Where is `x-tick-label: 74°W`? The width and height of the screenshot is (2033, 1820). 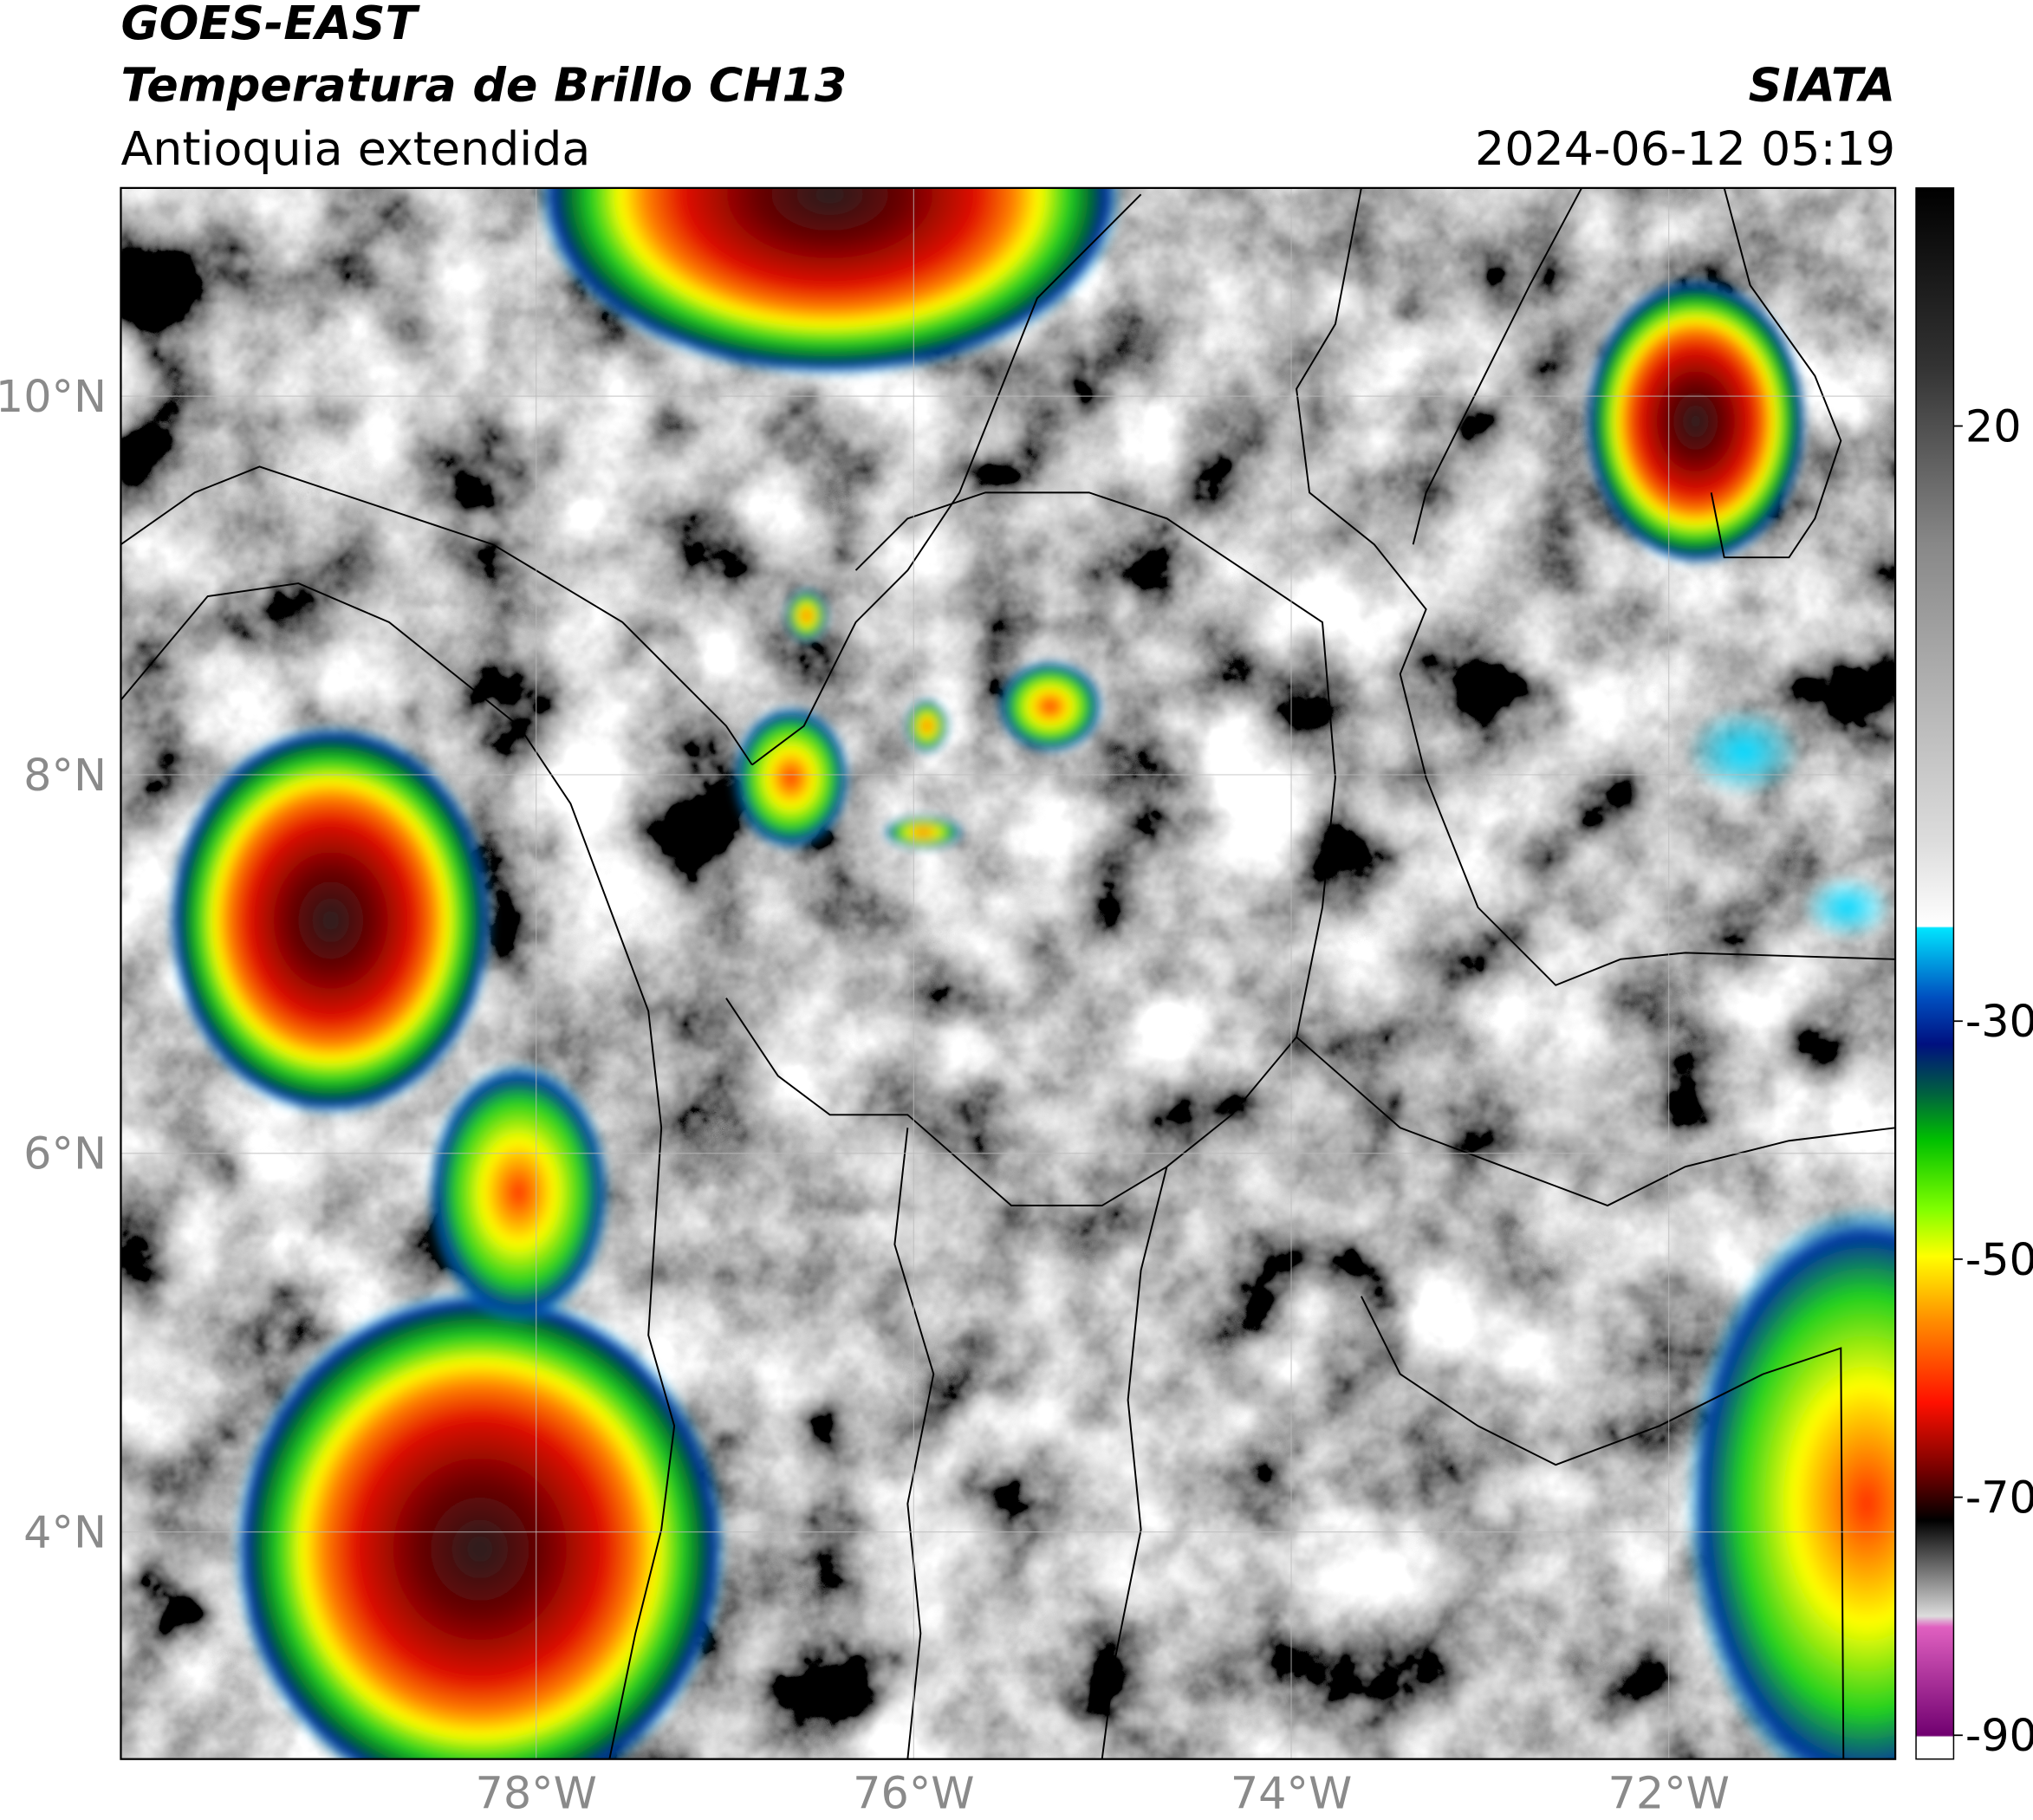 x-tick-label: 74°W is located at coordinates (1291, 1793).